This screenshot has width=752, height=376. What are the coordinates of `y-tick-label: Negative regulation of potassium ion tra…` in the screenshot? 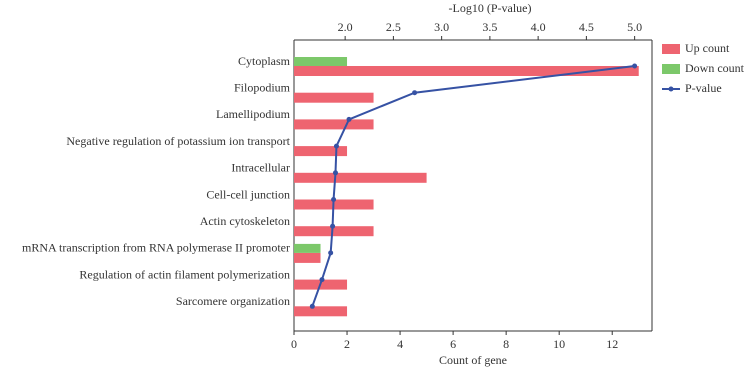 It's located at (178, 141).